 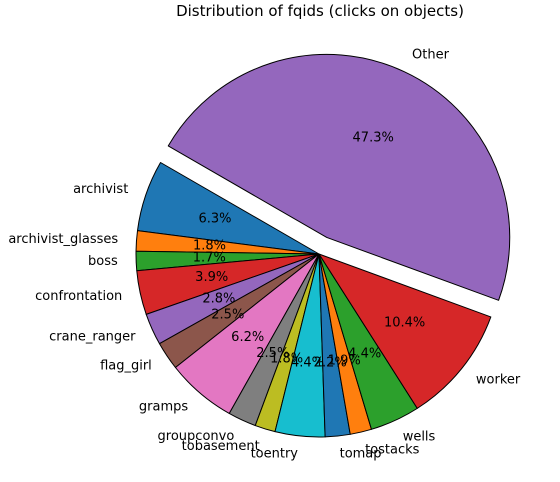 I want to click on percent-label-tobasement: 1.8%, so click(x=286, y=358).